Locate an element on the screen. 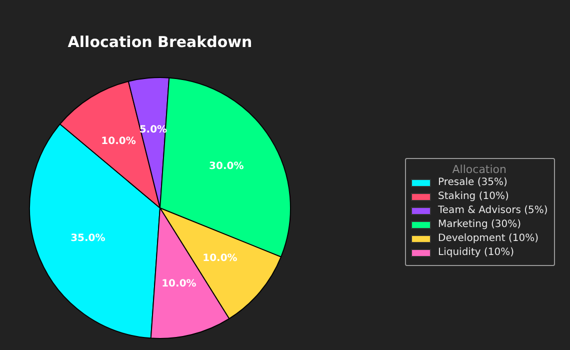 This screenshot has width=570, height=350. data-label: 30.0% is located at coordinates (226, 166).